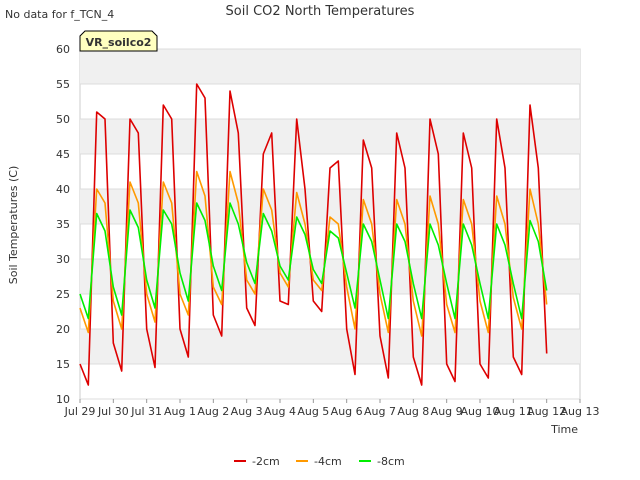 The image size is (640, 480). What do you see at coordinates (447, 411) in the screenshot?
I see `x-tick-label: Aug 9` at bounding box center [447, 411].